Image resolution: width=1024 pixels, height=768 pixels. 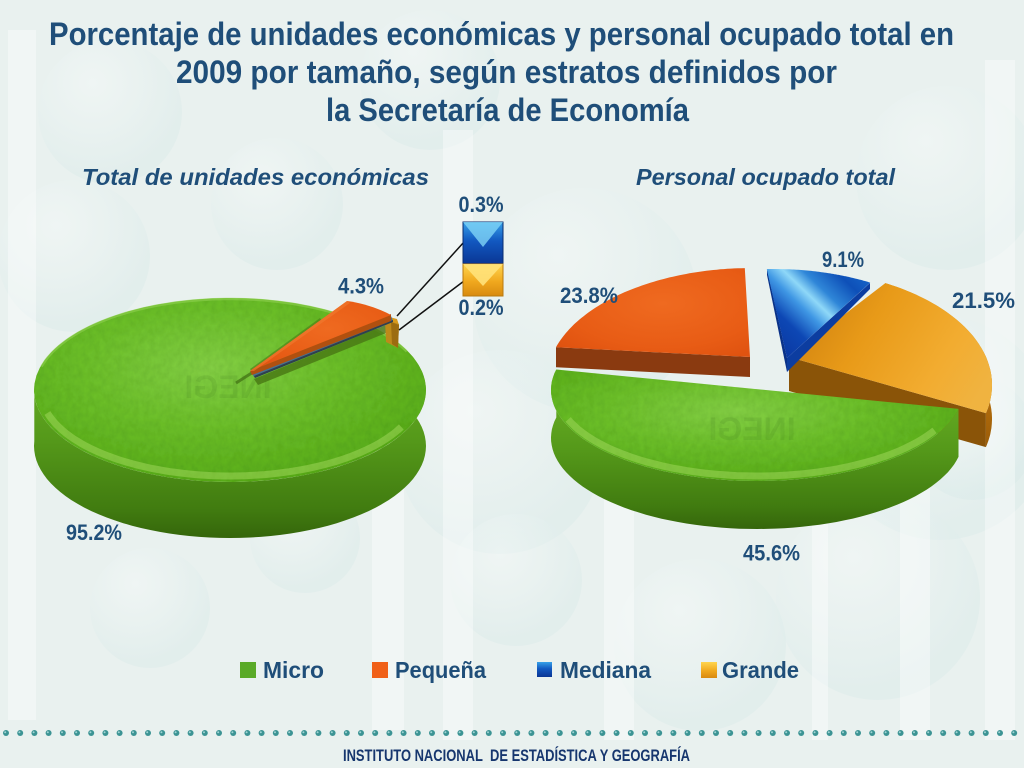 I want to click on svg-text: Grande, so click(x=760, y=670).